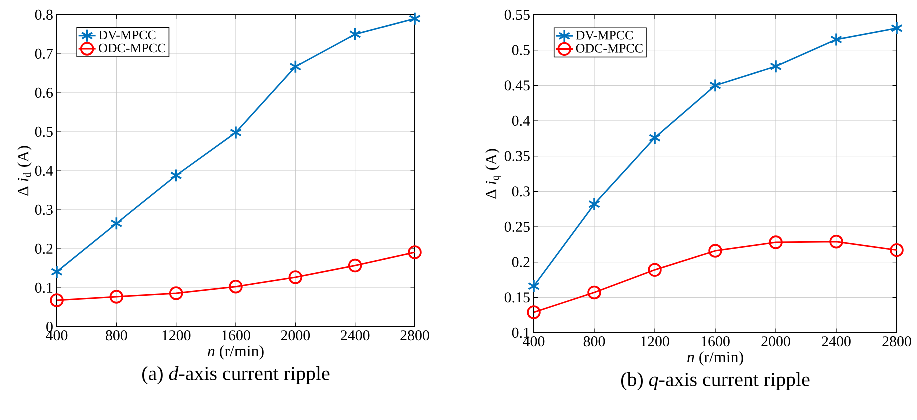 The width and height of the screenshot is (917, 420). I want to click on y-tick-label: 0.45, so click(517, 85).